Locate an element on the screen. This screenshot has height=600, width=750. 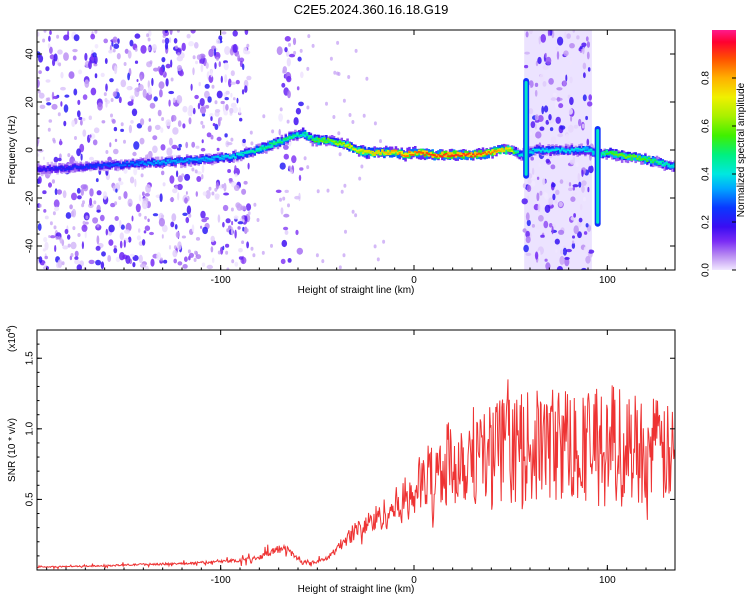
spectrogram-x-axis-label: Height of straight line (km) is located at coordinates (356, 290).